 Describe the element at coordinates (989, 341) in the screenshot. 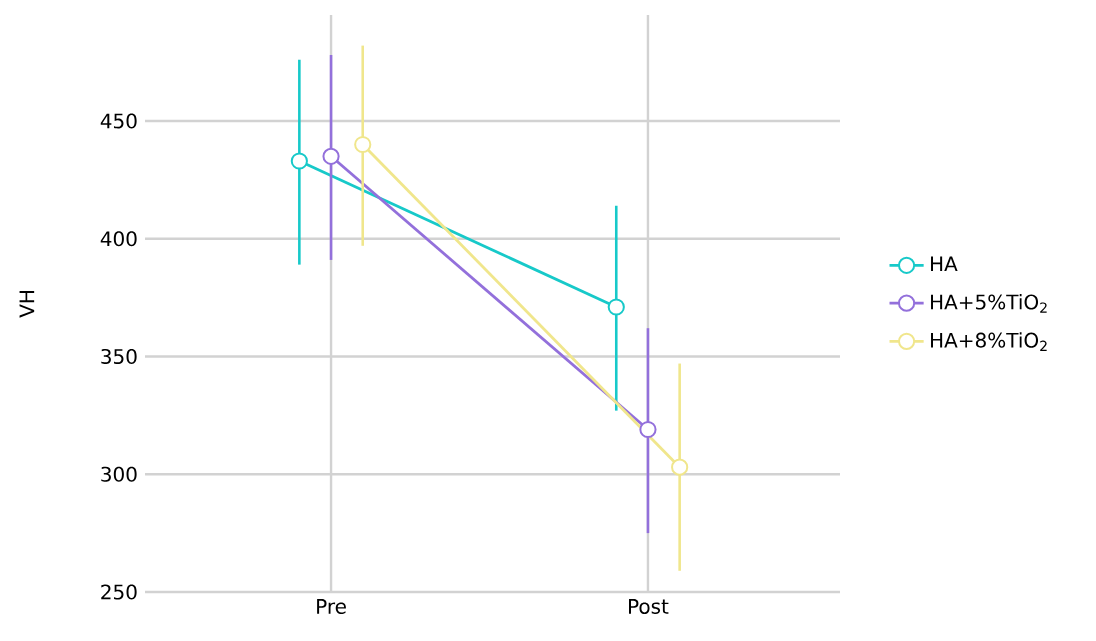

I see `legend-label: HA+8%TiO$_{2}$` at that location.